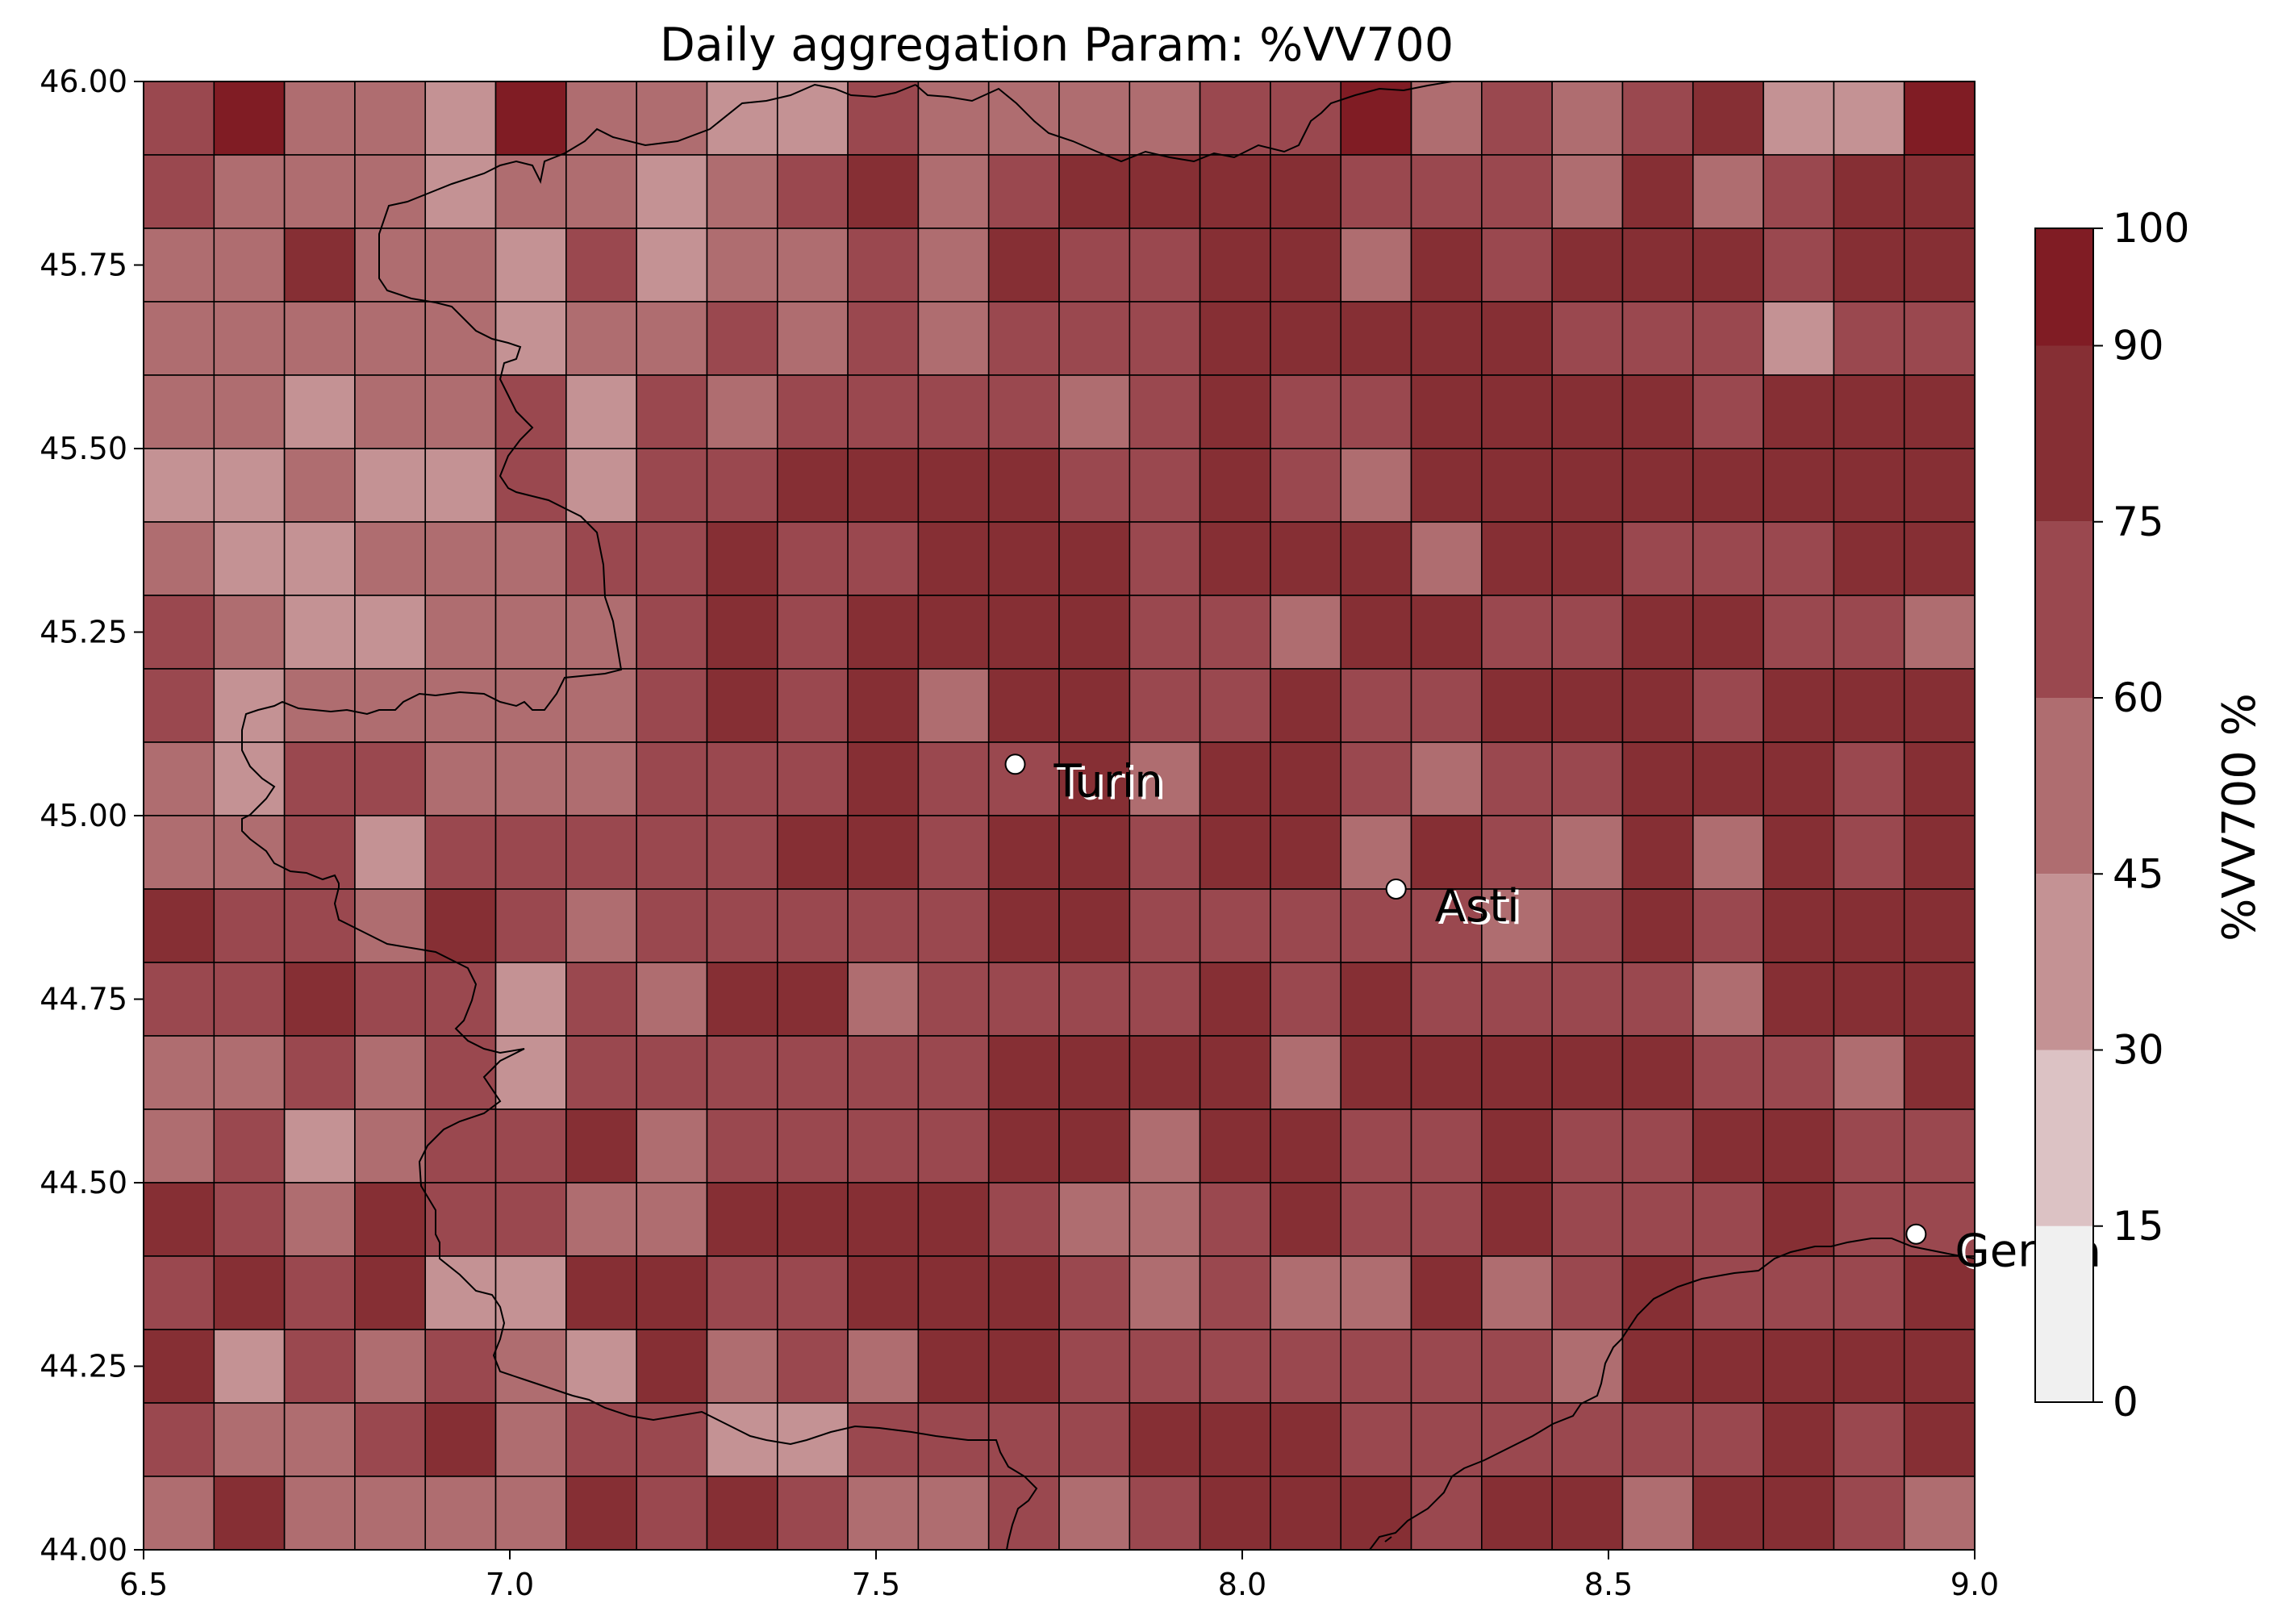  I want to click on y-tick-label: 44.00, so click(83, 1550).